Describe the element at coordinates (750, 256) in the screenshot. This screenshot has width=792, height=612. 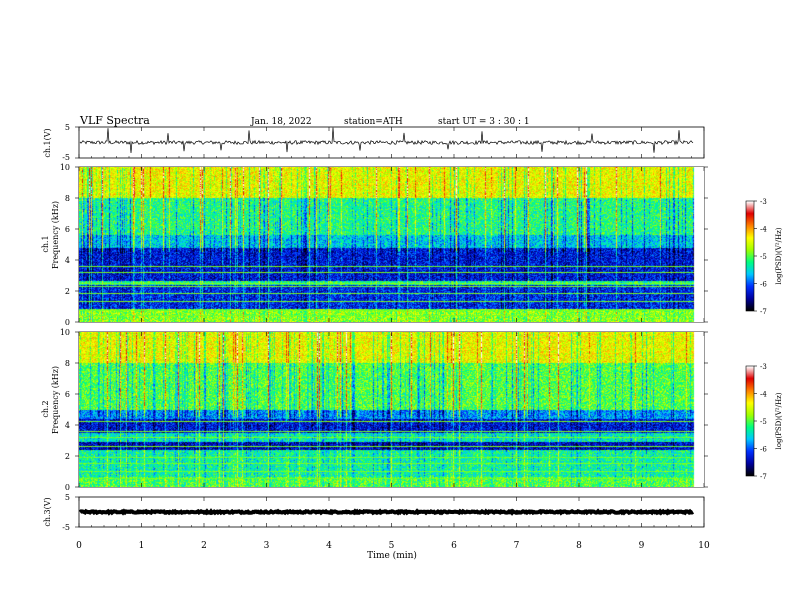
I see `ch1-colorbar-gradient` at that location.